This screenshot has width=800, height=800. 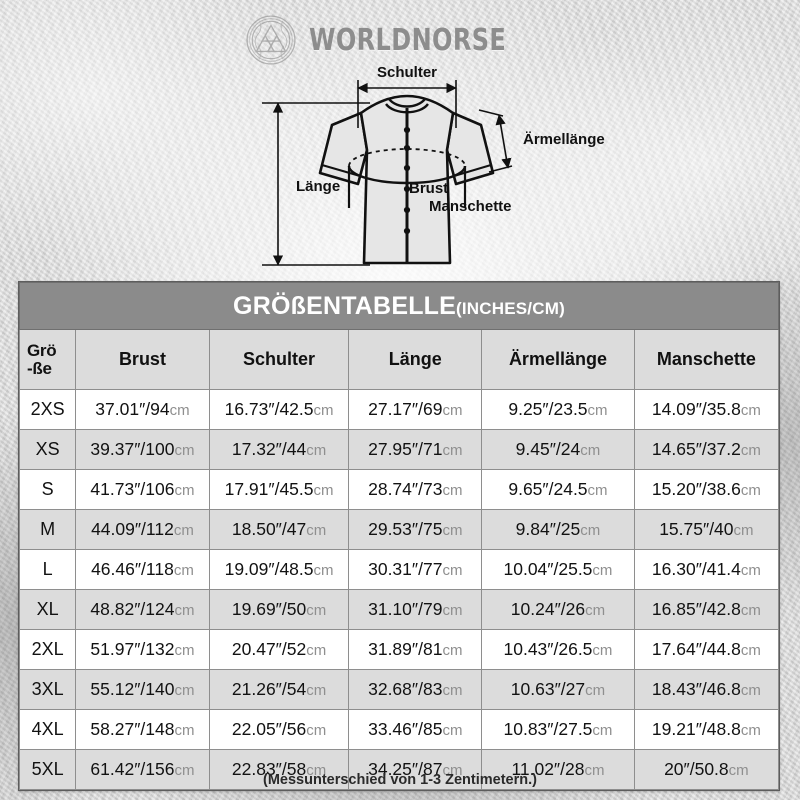 I want to click on value-shoulder: 17.32″/44, so click(x=269, y=449).